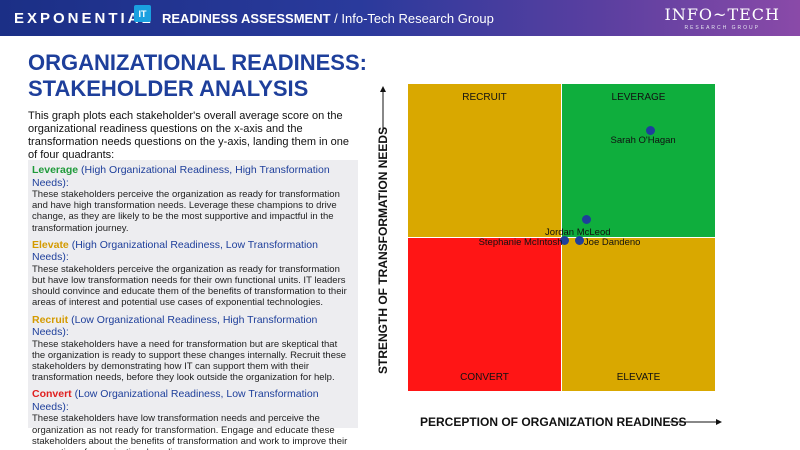  What do you see at coordinates (578, 233) in the screenshot?
I see `data-point-label: Jordan McLeod` at bounding box center [578, 233].